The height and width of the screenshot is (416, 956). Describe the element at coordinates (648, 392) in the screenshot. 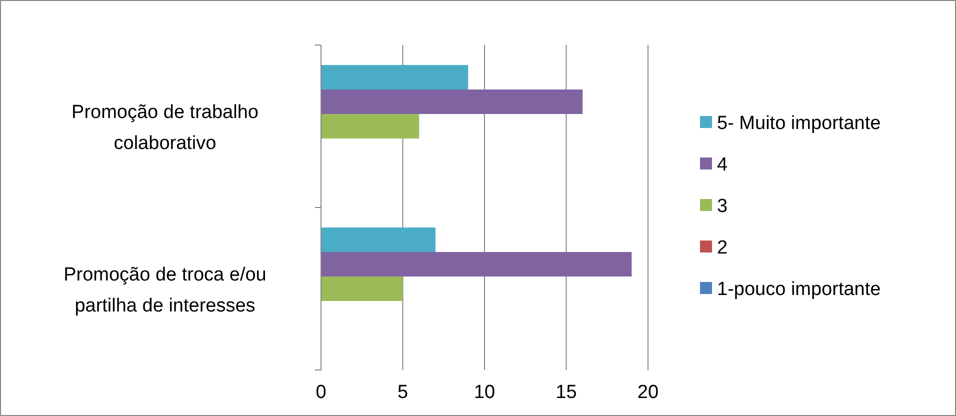

I see `x-tick-label: 20` at that location.